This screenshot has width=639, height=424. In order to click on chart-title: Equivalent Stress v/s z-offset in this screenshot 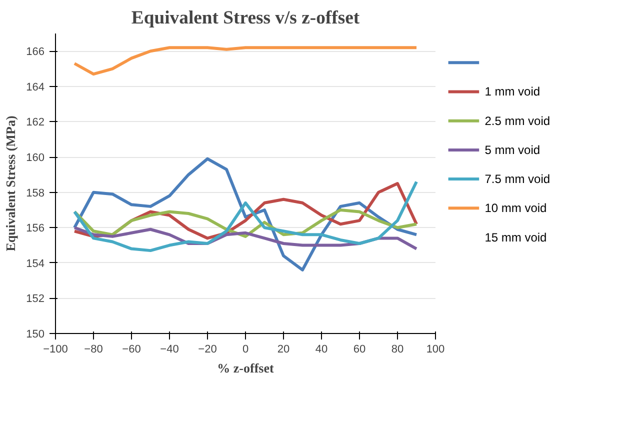, I will do `click(245, 18)`.